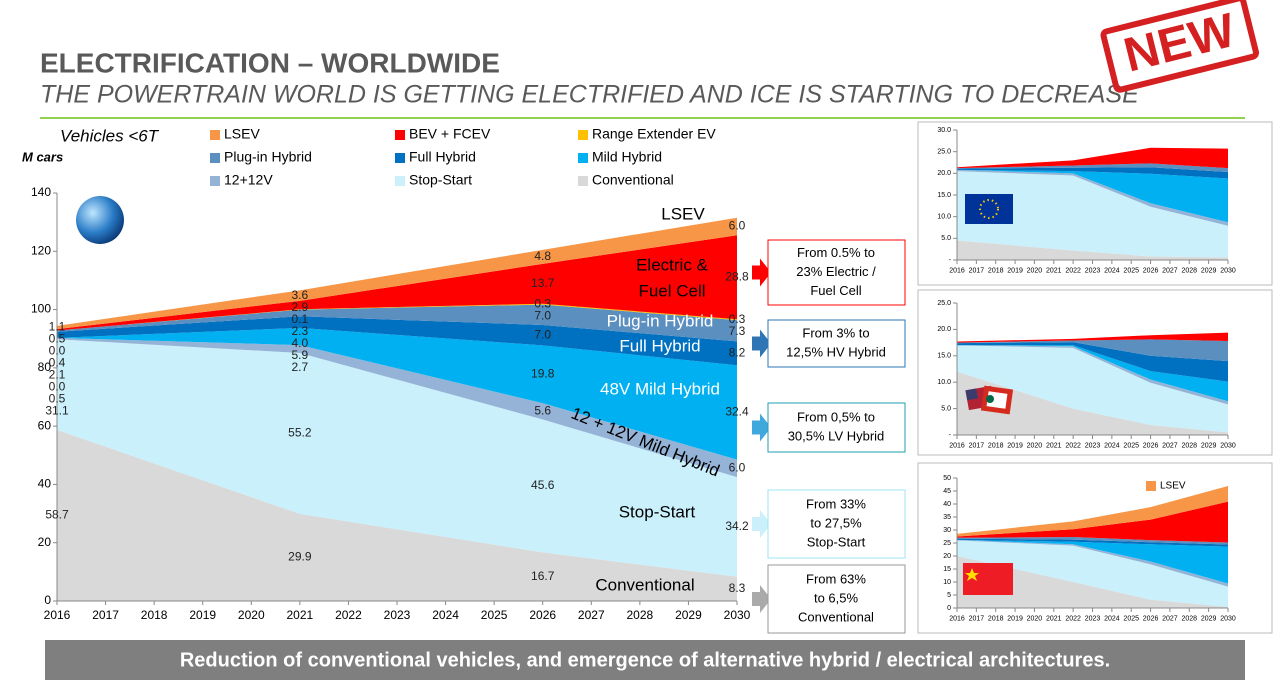 This screenshot has width=1280, height=682. What do you see at coordinates (947, 582) in the screenshot?
I see `y-tick-label: 10` at bounding box center [947, 582].